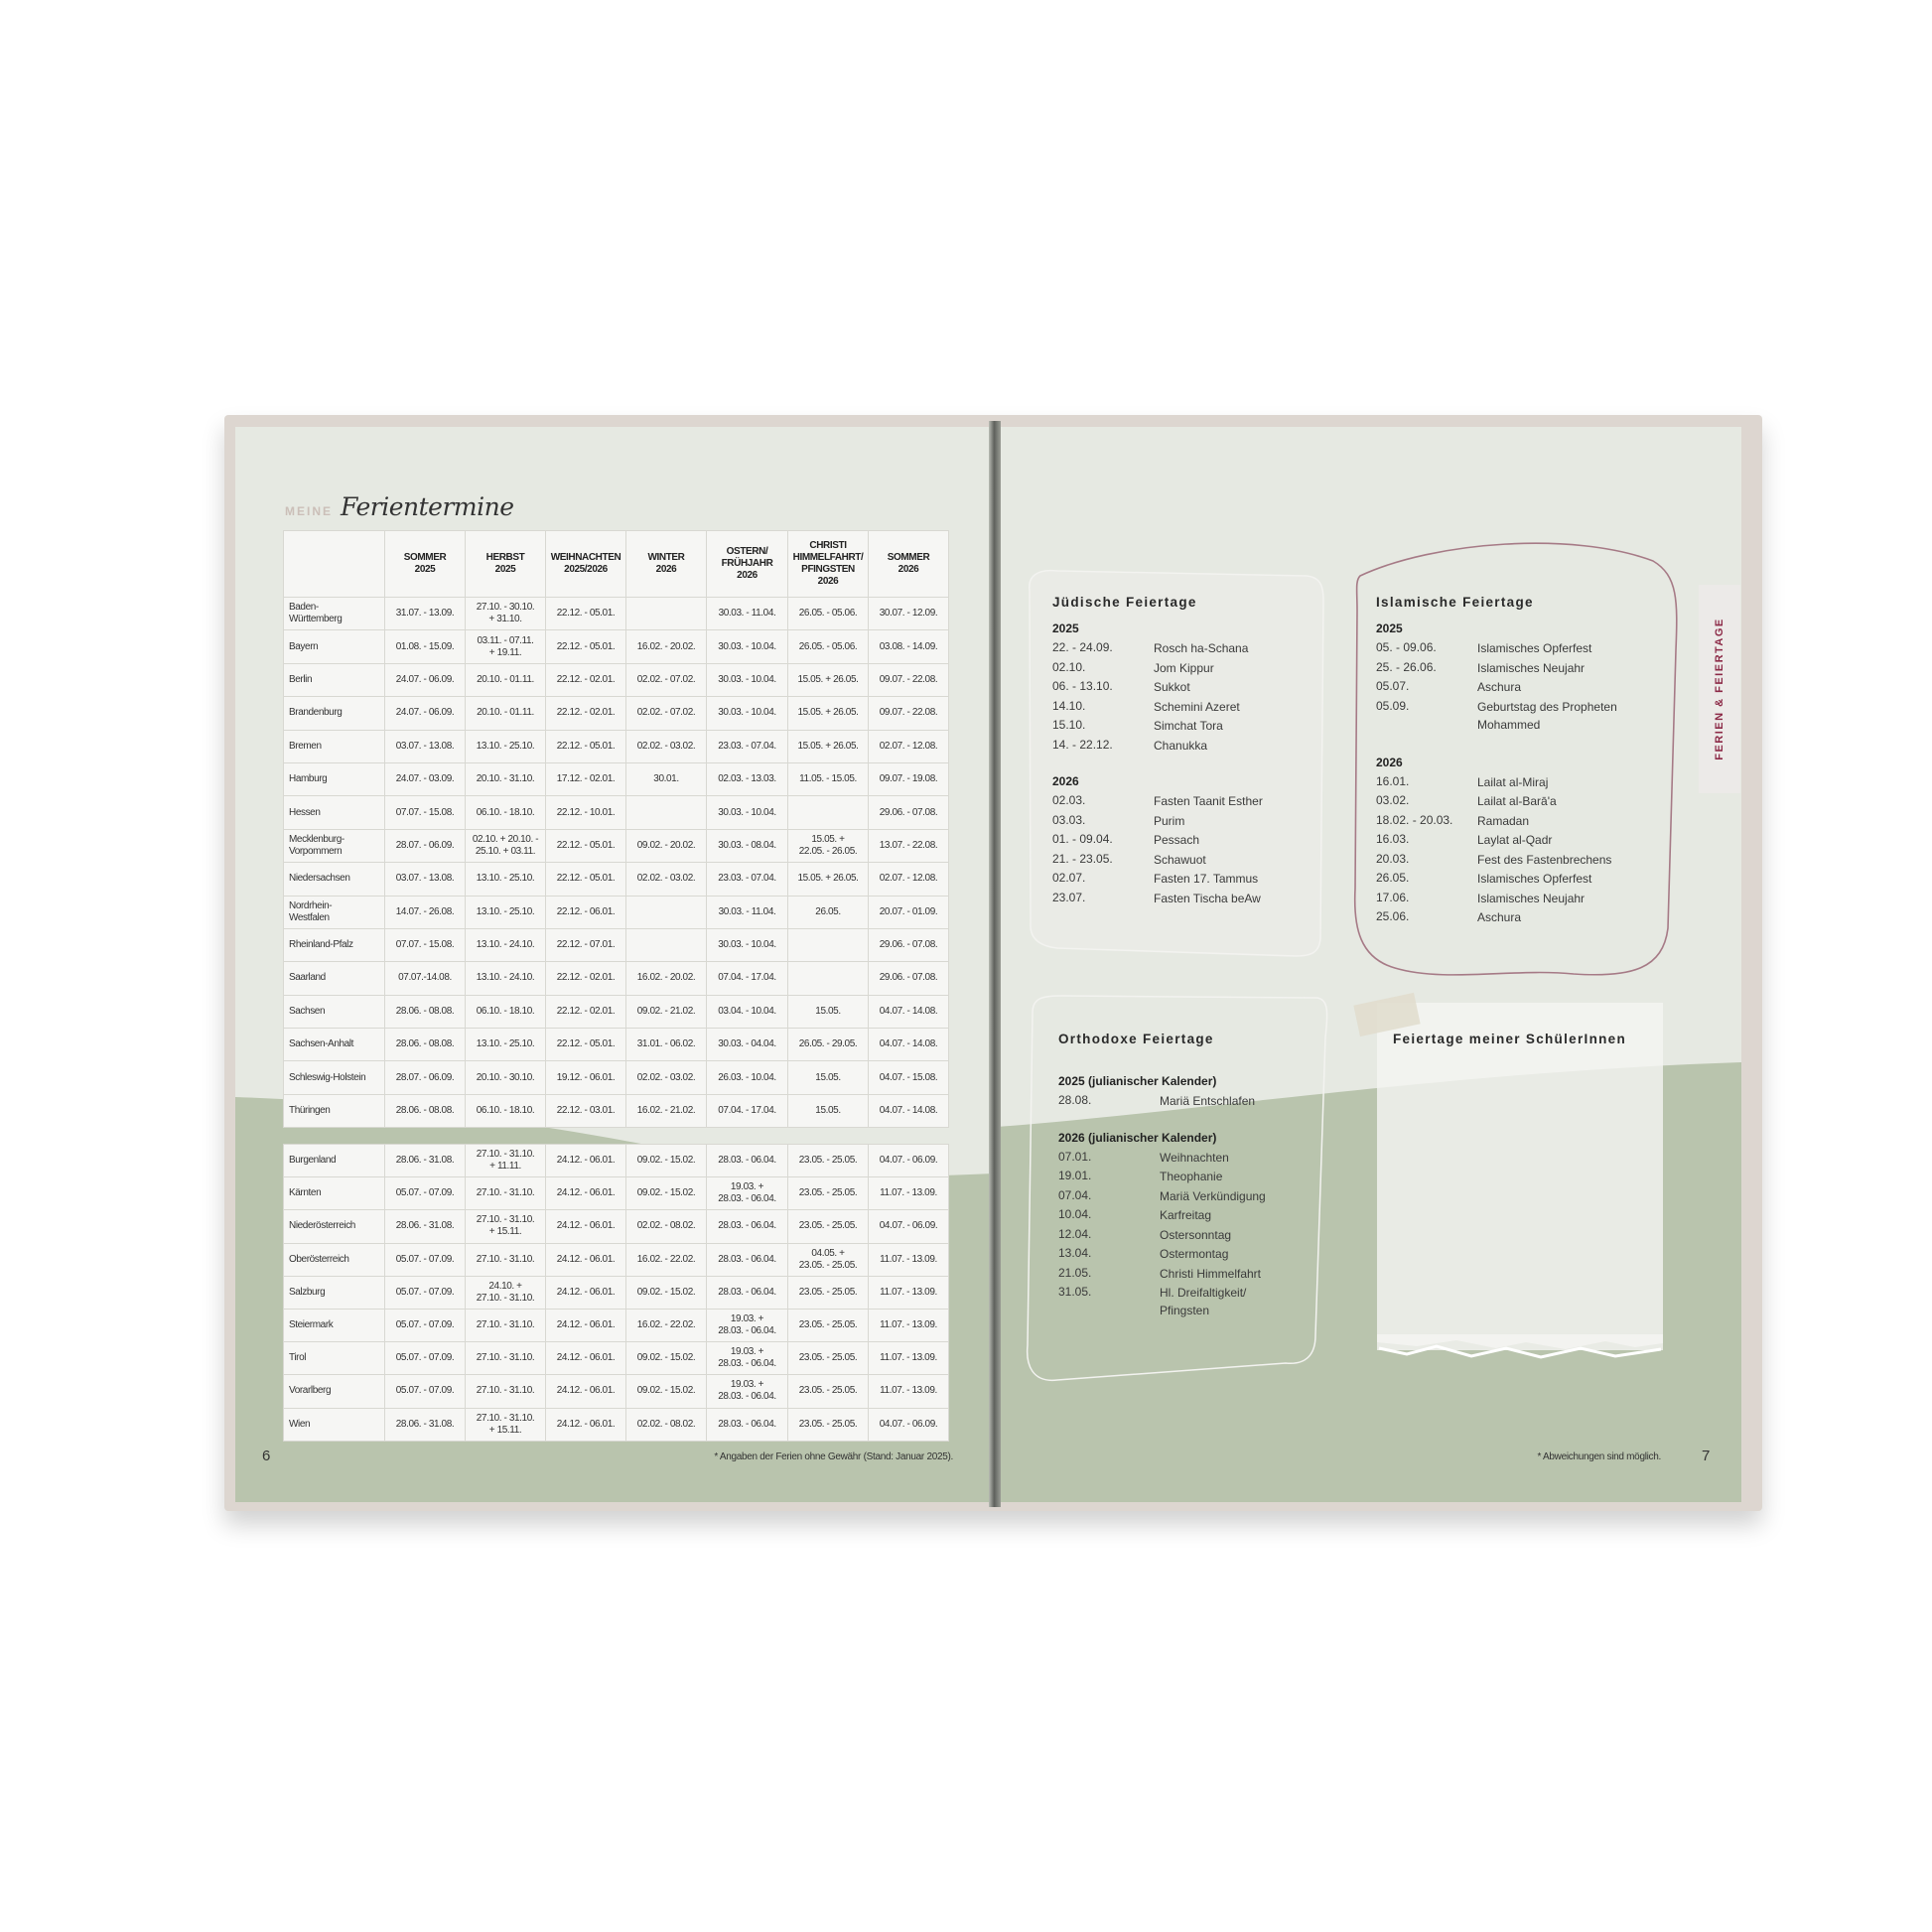 This screenshot has height=1932, width=1932. Describe the element at coordinates (1517, 801) in the screenshot. I see `holiday-name: Lailat al-Barā'a` at that location.